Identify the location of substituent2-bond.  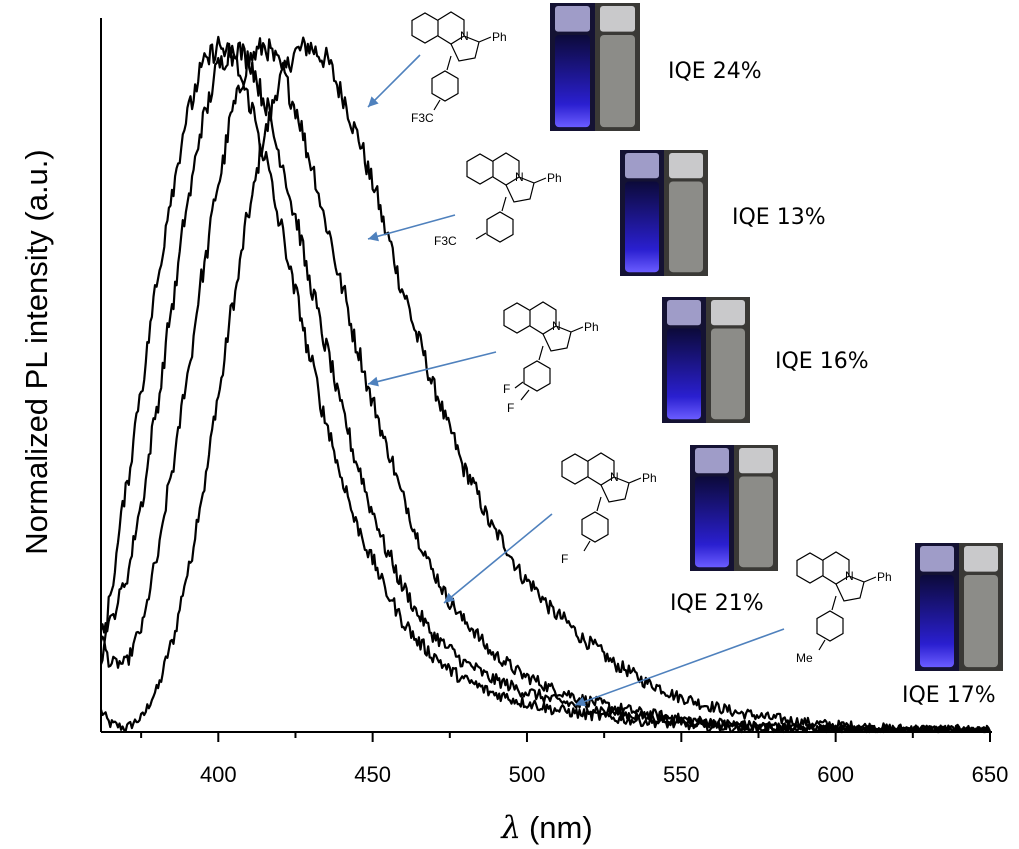
(525, 395).